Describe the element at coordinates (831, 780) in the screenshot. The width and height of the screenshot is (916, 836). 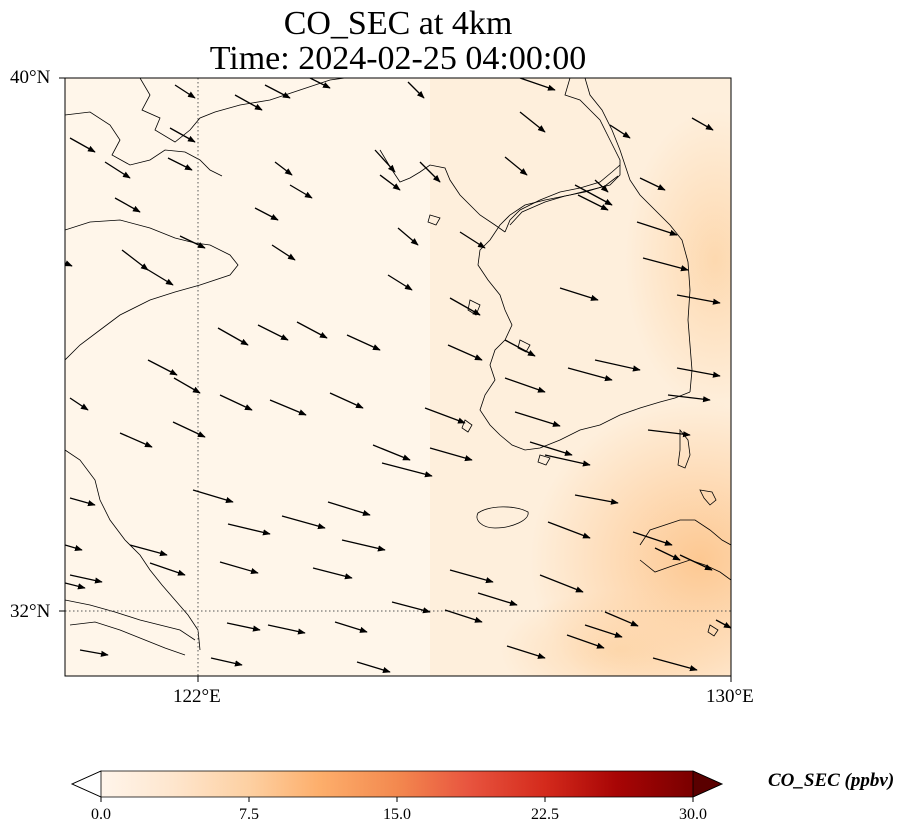
I see `colorbar-label: CO_SEC (ppbv)` at that location.